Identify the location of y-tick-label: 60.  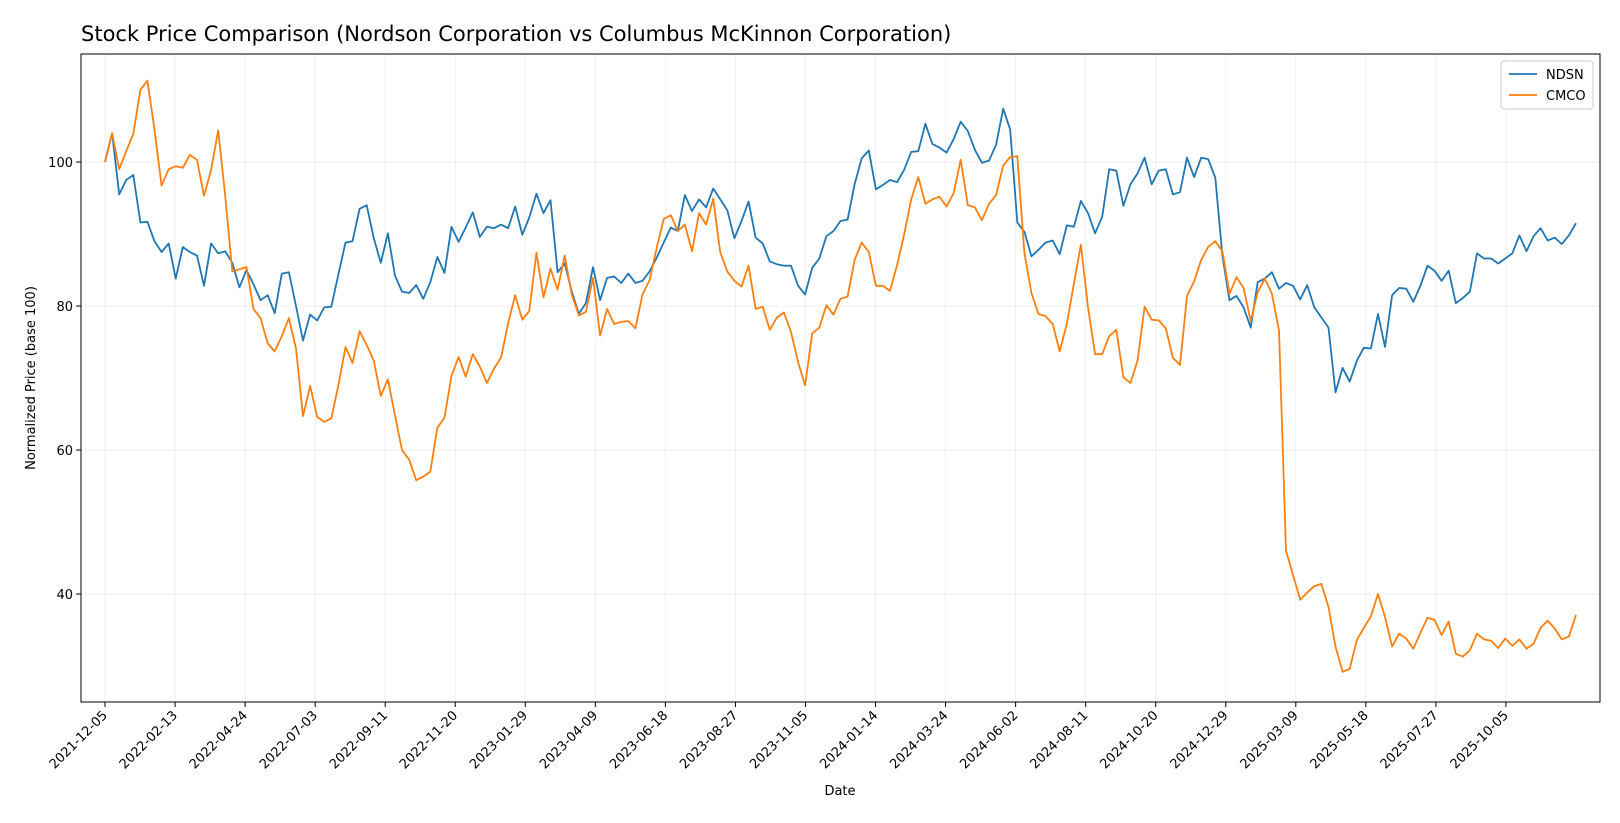
(64, 451).